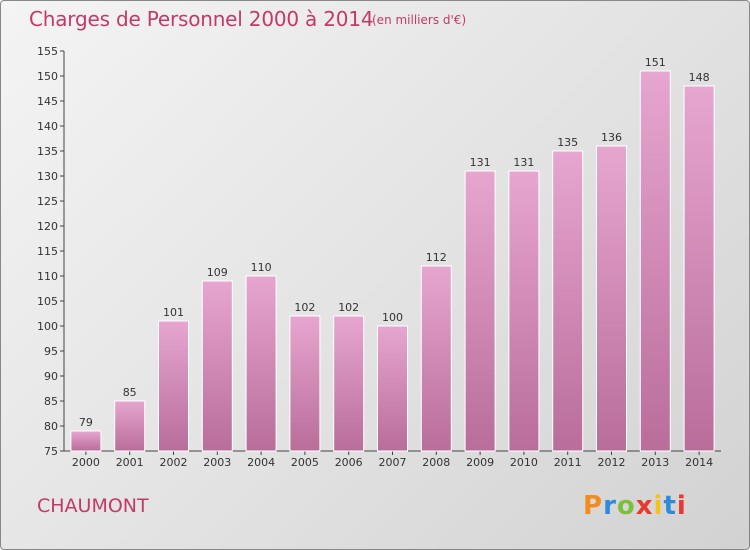 Image resolution: width=750 pixels, height=550 pixels. I want to click on y-tick-label: 95, so click(51, 351).